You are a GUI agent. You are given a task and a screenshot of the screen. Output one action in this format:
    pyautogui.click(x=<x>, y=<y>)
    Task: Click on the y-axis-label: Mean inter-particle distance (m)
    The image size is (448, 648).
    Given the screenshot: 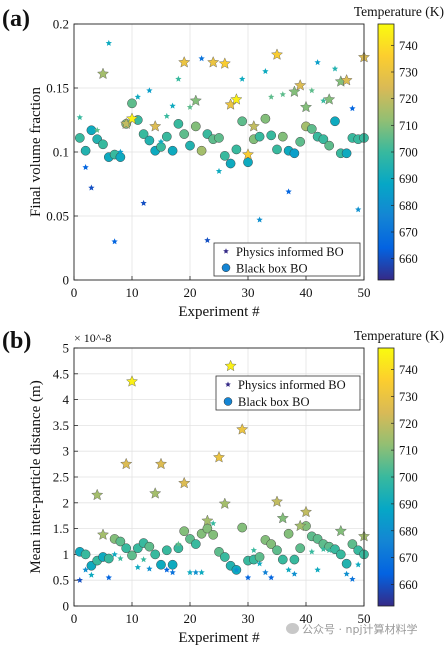 What is the action you would take?
    pyautogui.click(x=36, y=476)
    